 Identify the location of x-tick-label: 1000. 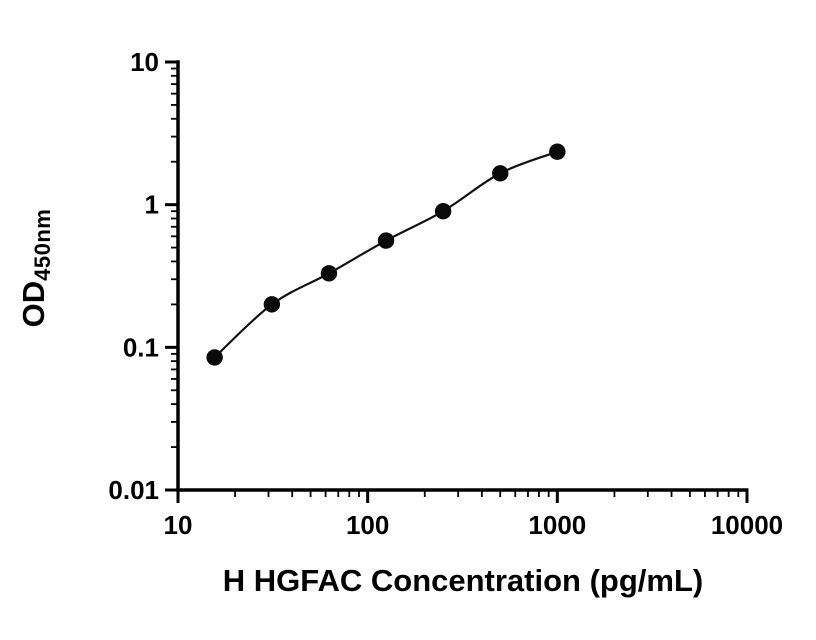
(557, 525).